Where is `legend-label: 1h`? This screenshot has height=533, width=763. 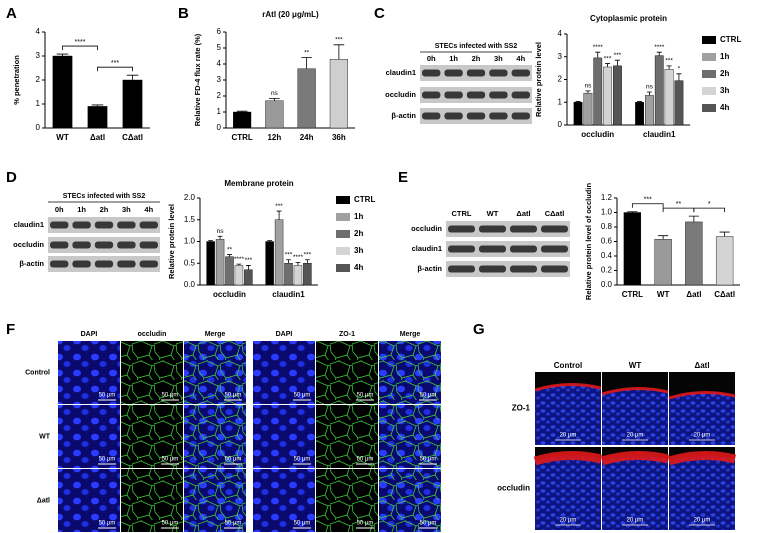 legend-label: 1h is located at coordinates (358, 216).